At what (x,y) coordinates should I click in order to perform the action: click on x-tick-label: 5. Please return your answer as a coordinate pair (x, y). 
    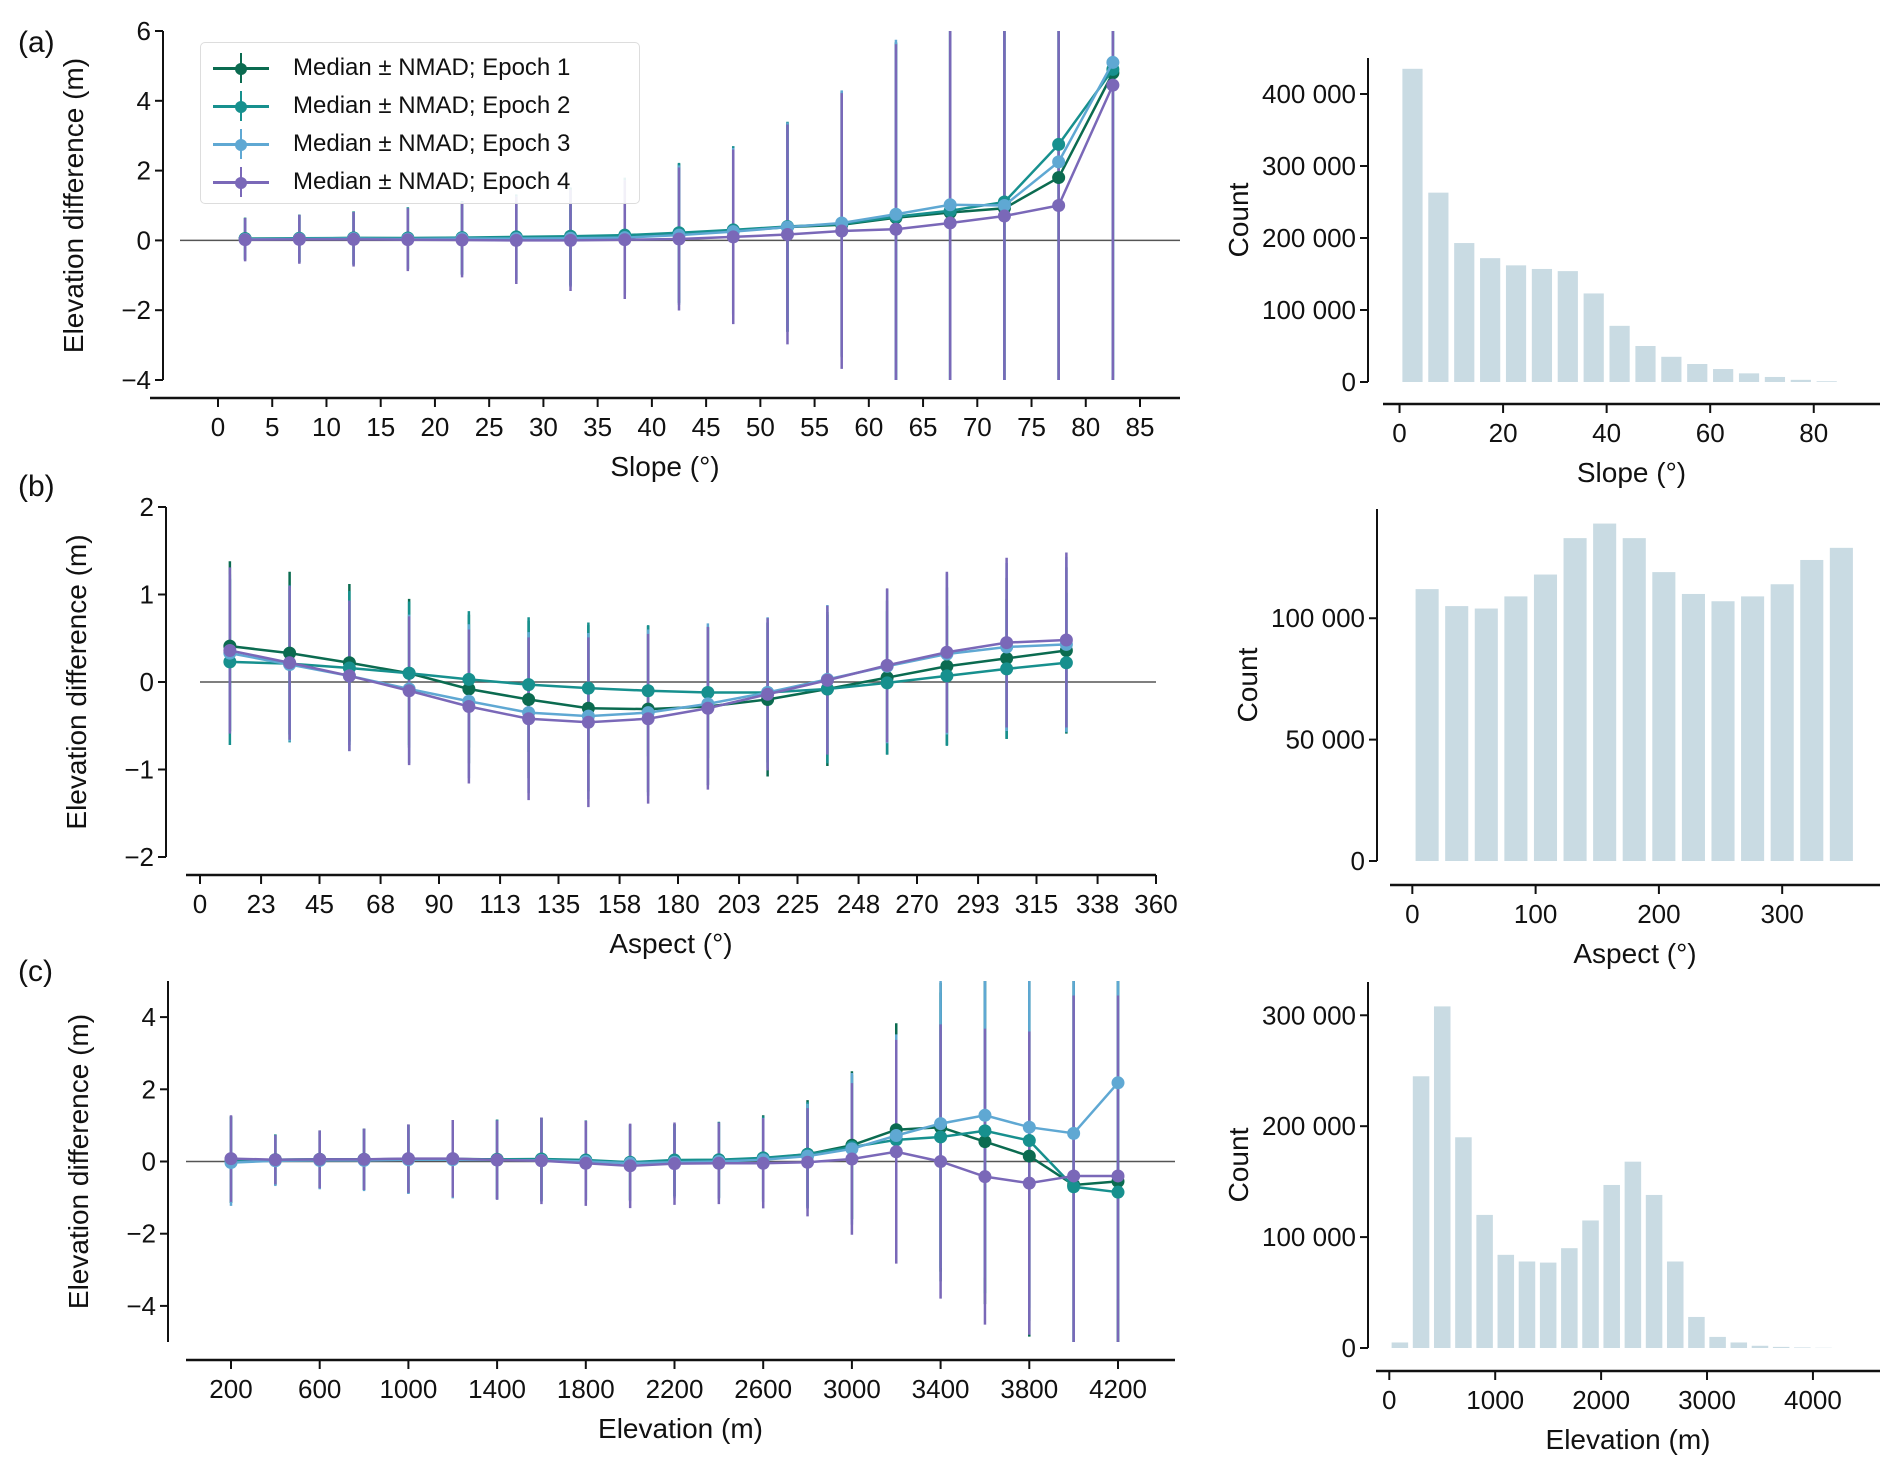
    Looking at the image, I should click on (272, 427).